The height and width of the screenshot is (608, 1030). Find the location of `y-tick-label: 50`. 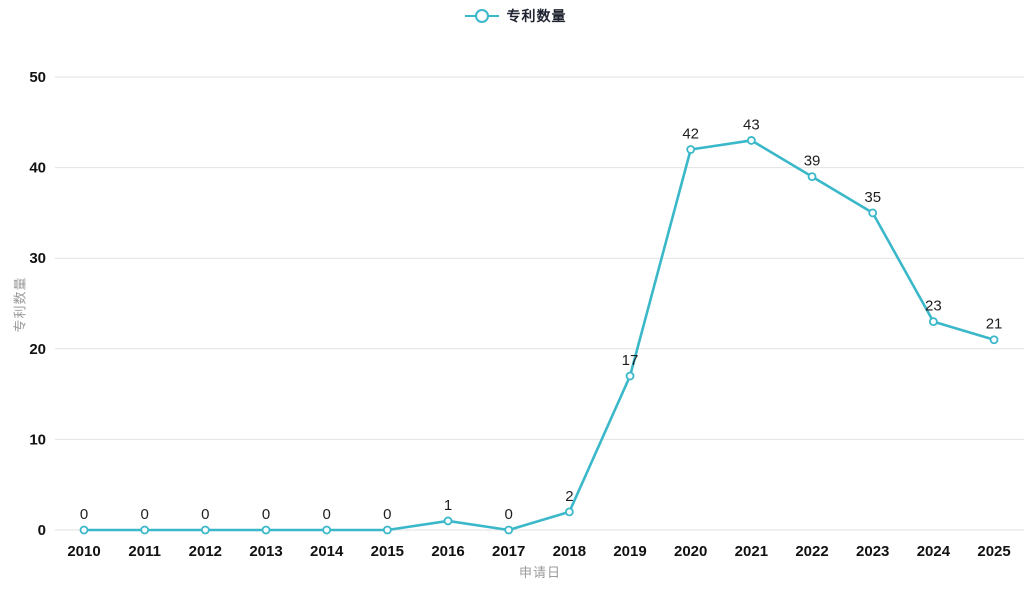

y-tick-label: 50 is located at coordinates (37, 77).